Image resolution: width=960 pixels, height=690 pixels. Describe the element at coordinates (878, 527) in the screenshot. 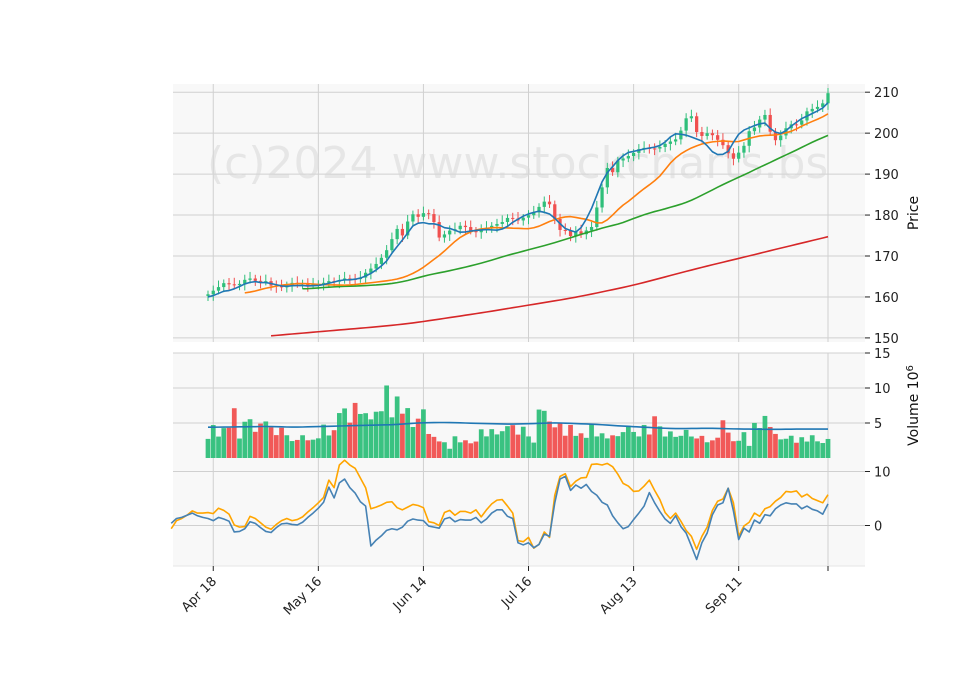

I see `macd-tick-label: 0` at that location.